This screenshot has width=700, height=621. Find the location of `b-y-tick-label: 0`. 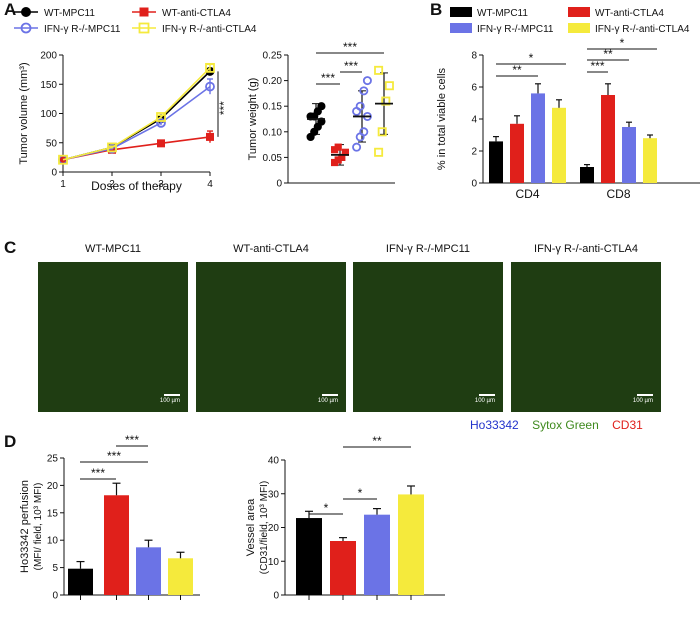

b-y-tick-label: 0 is located at coordinates (474, 184).